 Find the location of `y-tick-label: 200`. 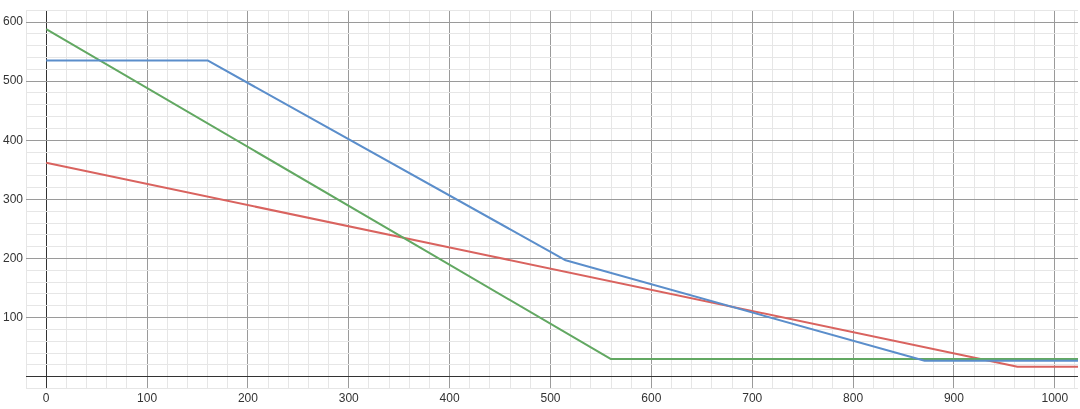

y-tick-label: 200 is located at coordinates (13, 257).